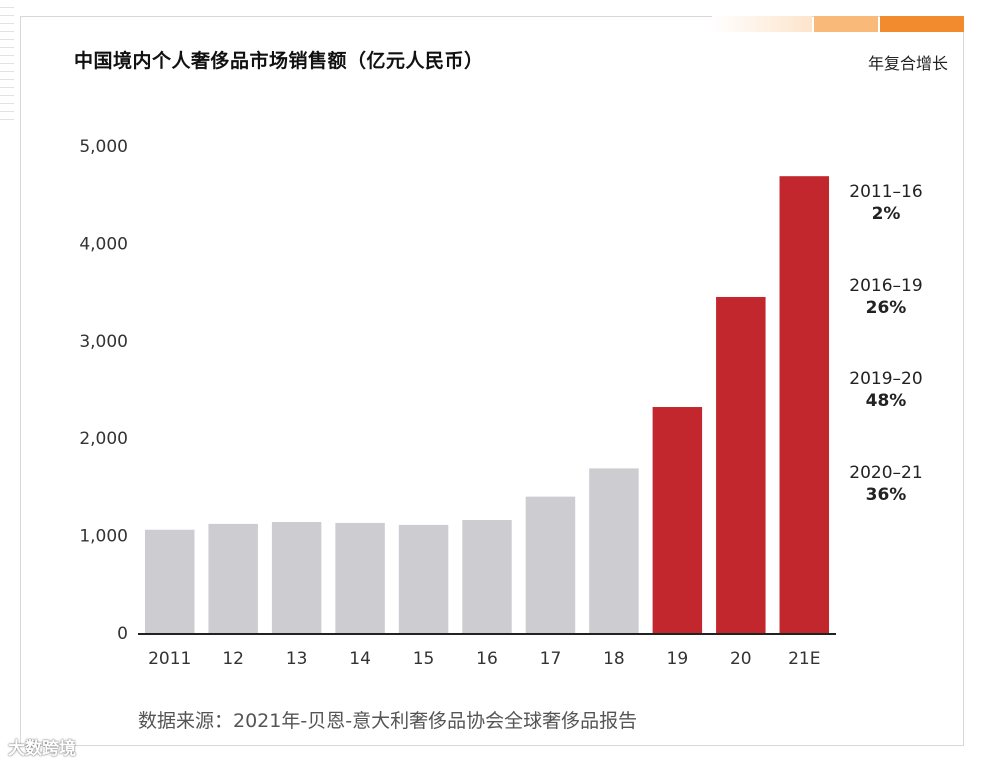 The height and width of the screenshot is (765, 982). What do you see at coordinates (360, 659) in the screenshot?
I see `x-tick-label: 14` at bounding box center [360, 659].